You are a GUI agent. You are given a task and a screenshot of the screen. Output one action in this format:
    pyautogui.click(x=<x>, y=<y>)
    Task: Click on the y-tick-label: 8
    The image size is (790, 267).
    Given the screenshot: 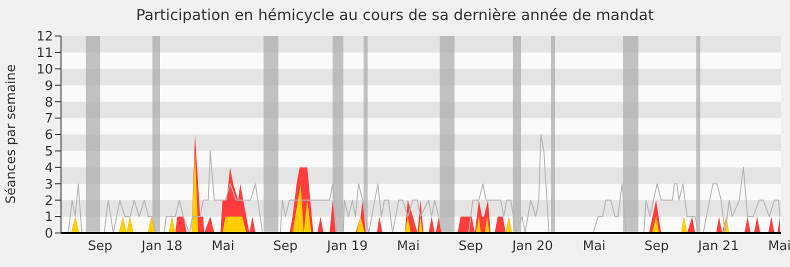 What is the action you would take?
    pyautogui.click(x=48, y=102)
    